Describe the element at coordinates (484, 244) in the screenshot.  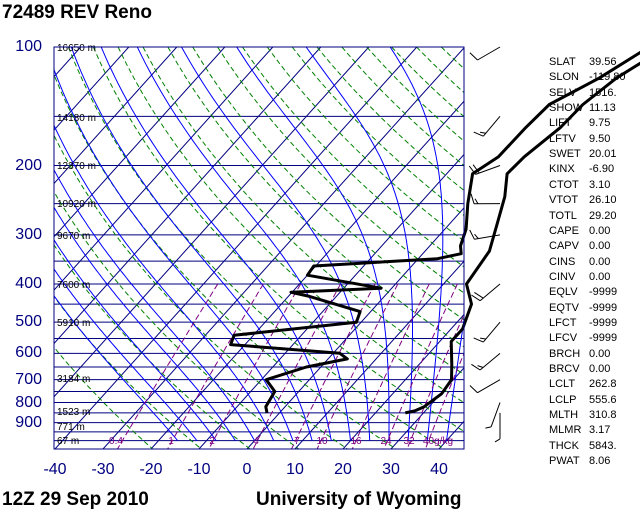
I see `wind-barbs` at that location.